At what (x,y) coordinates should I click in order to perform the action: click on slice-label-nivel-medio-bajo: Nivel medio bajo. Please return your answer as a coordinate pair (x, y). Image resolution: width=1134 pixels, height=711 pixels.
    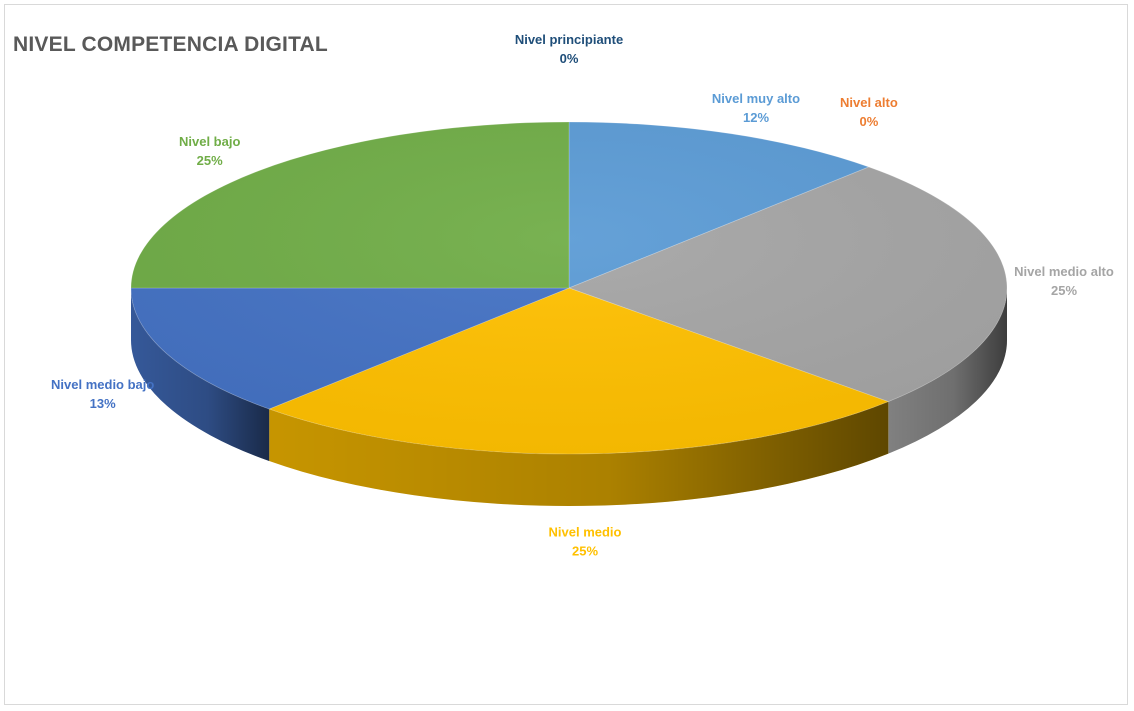
    Looking at the image, I should click on (102, 384).